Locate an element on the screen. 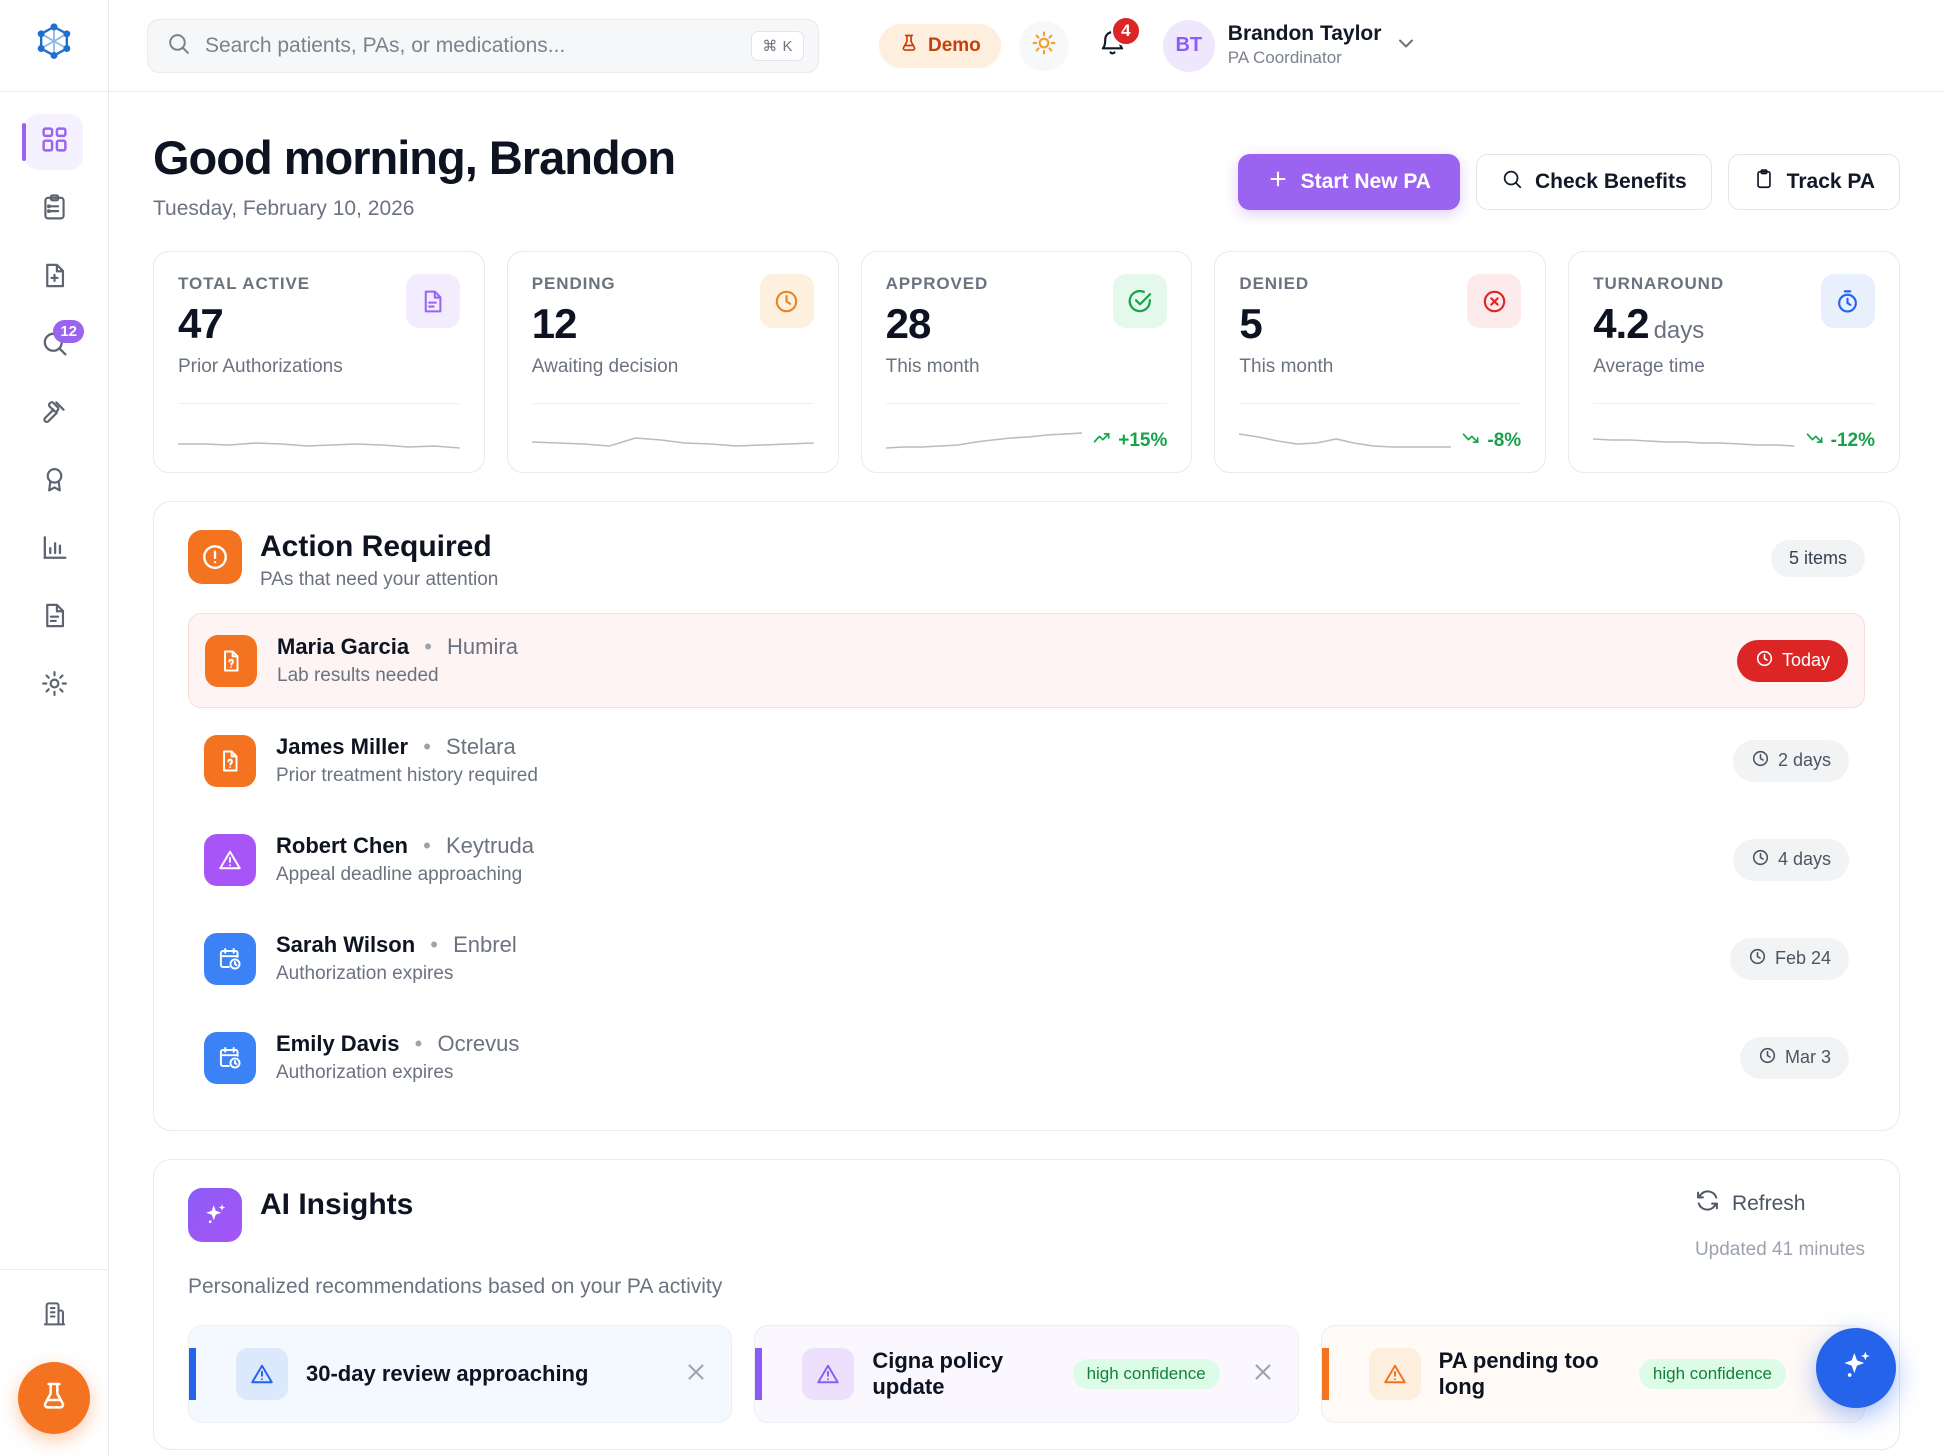 The height and width of the screenshot is (1456, 1944). demo-mode-fab is located at coordinates (54, 1398).